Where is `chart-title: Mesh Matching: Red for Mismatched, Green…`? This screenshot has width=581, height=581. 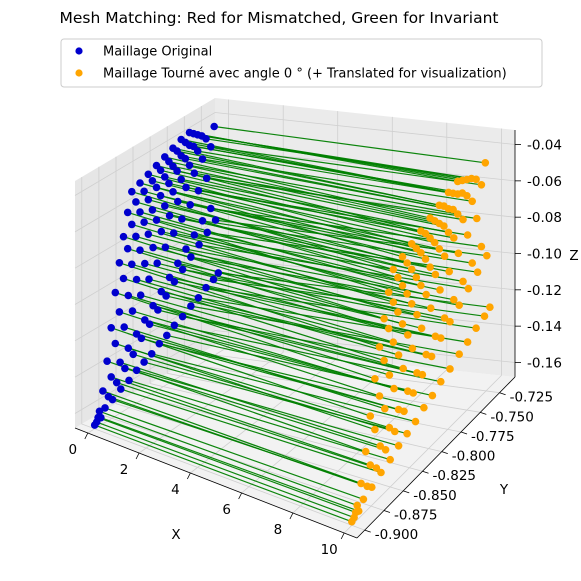
chart-title: Mesh Matching: Red for Mismatched, Green… is located at coordinates (278, 18).